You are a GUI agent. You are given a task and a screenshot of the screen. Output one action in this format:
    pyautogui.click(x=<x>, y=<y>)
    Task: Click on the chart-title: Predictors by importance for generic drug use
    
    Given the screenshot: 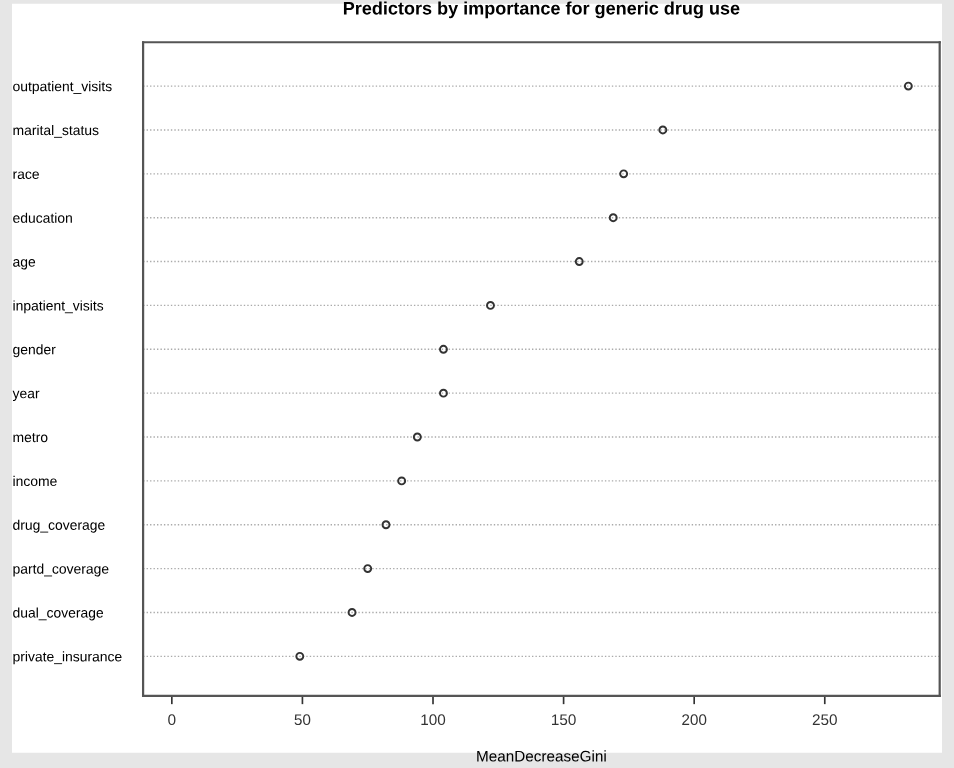 What is the action you would take?
    pyautogui.click(x=541, y=10)
    